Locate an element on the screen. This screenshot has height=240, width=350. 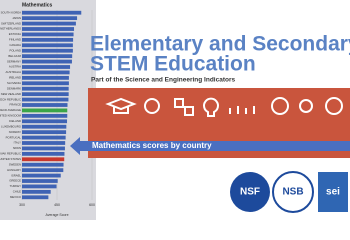
title: STEM Education is located at coordinates (173, 64).